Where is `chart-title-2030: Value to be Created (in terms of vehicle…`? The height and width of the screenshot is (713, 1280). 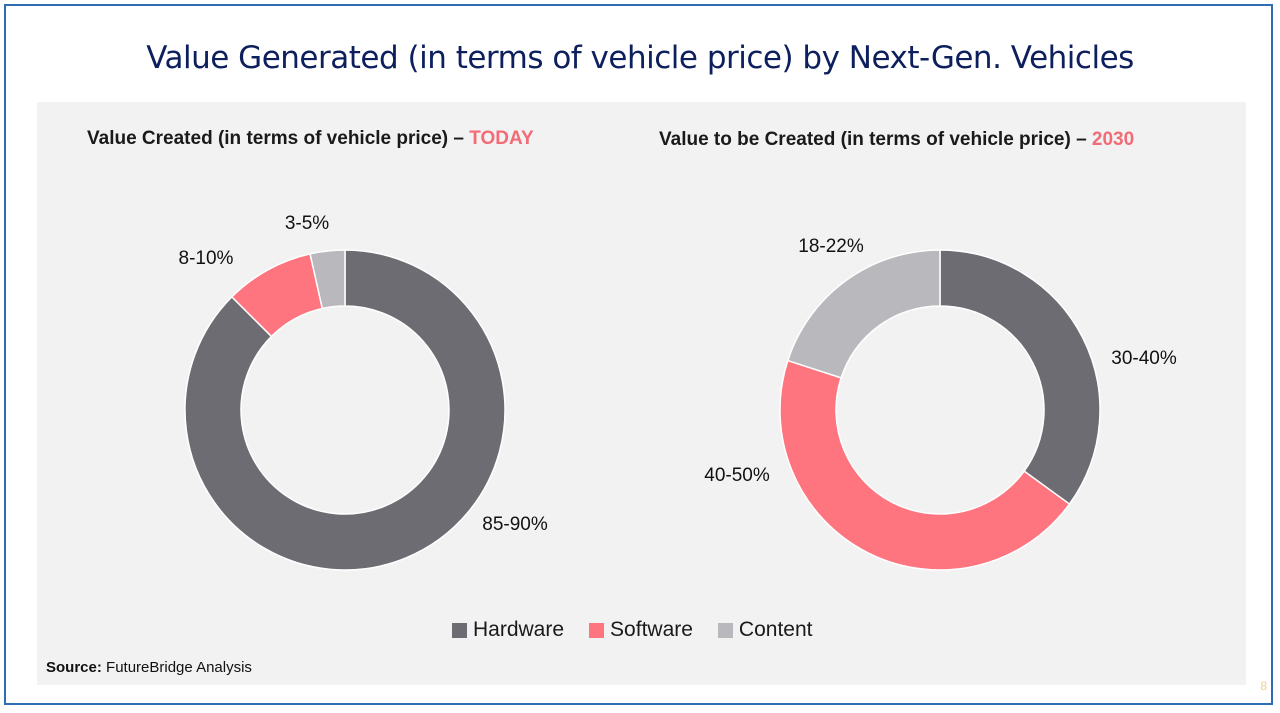
chart-title-2030: Value to be Created (in terms of vehicle… is located at coordinates (896, 140).